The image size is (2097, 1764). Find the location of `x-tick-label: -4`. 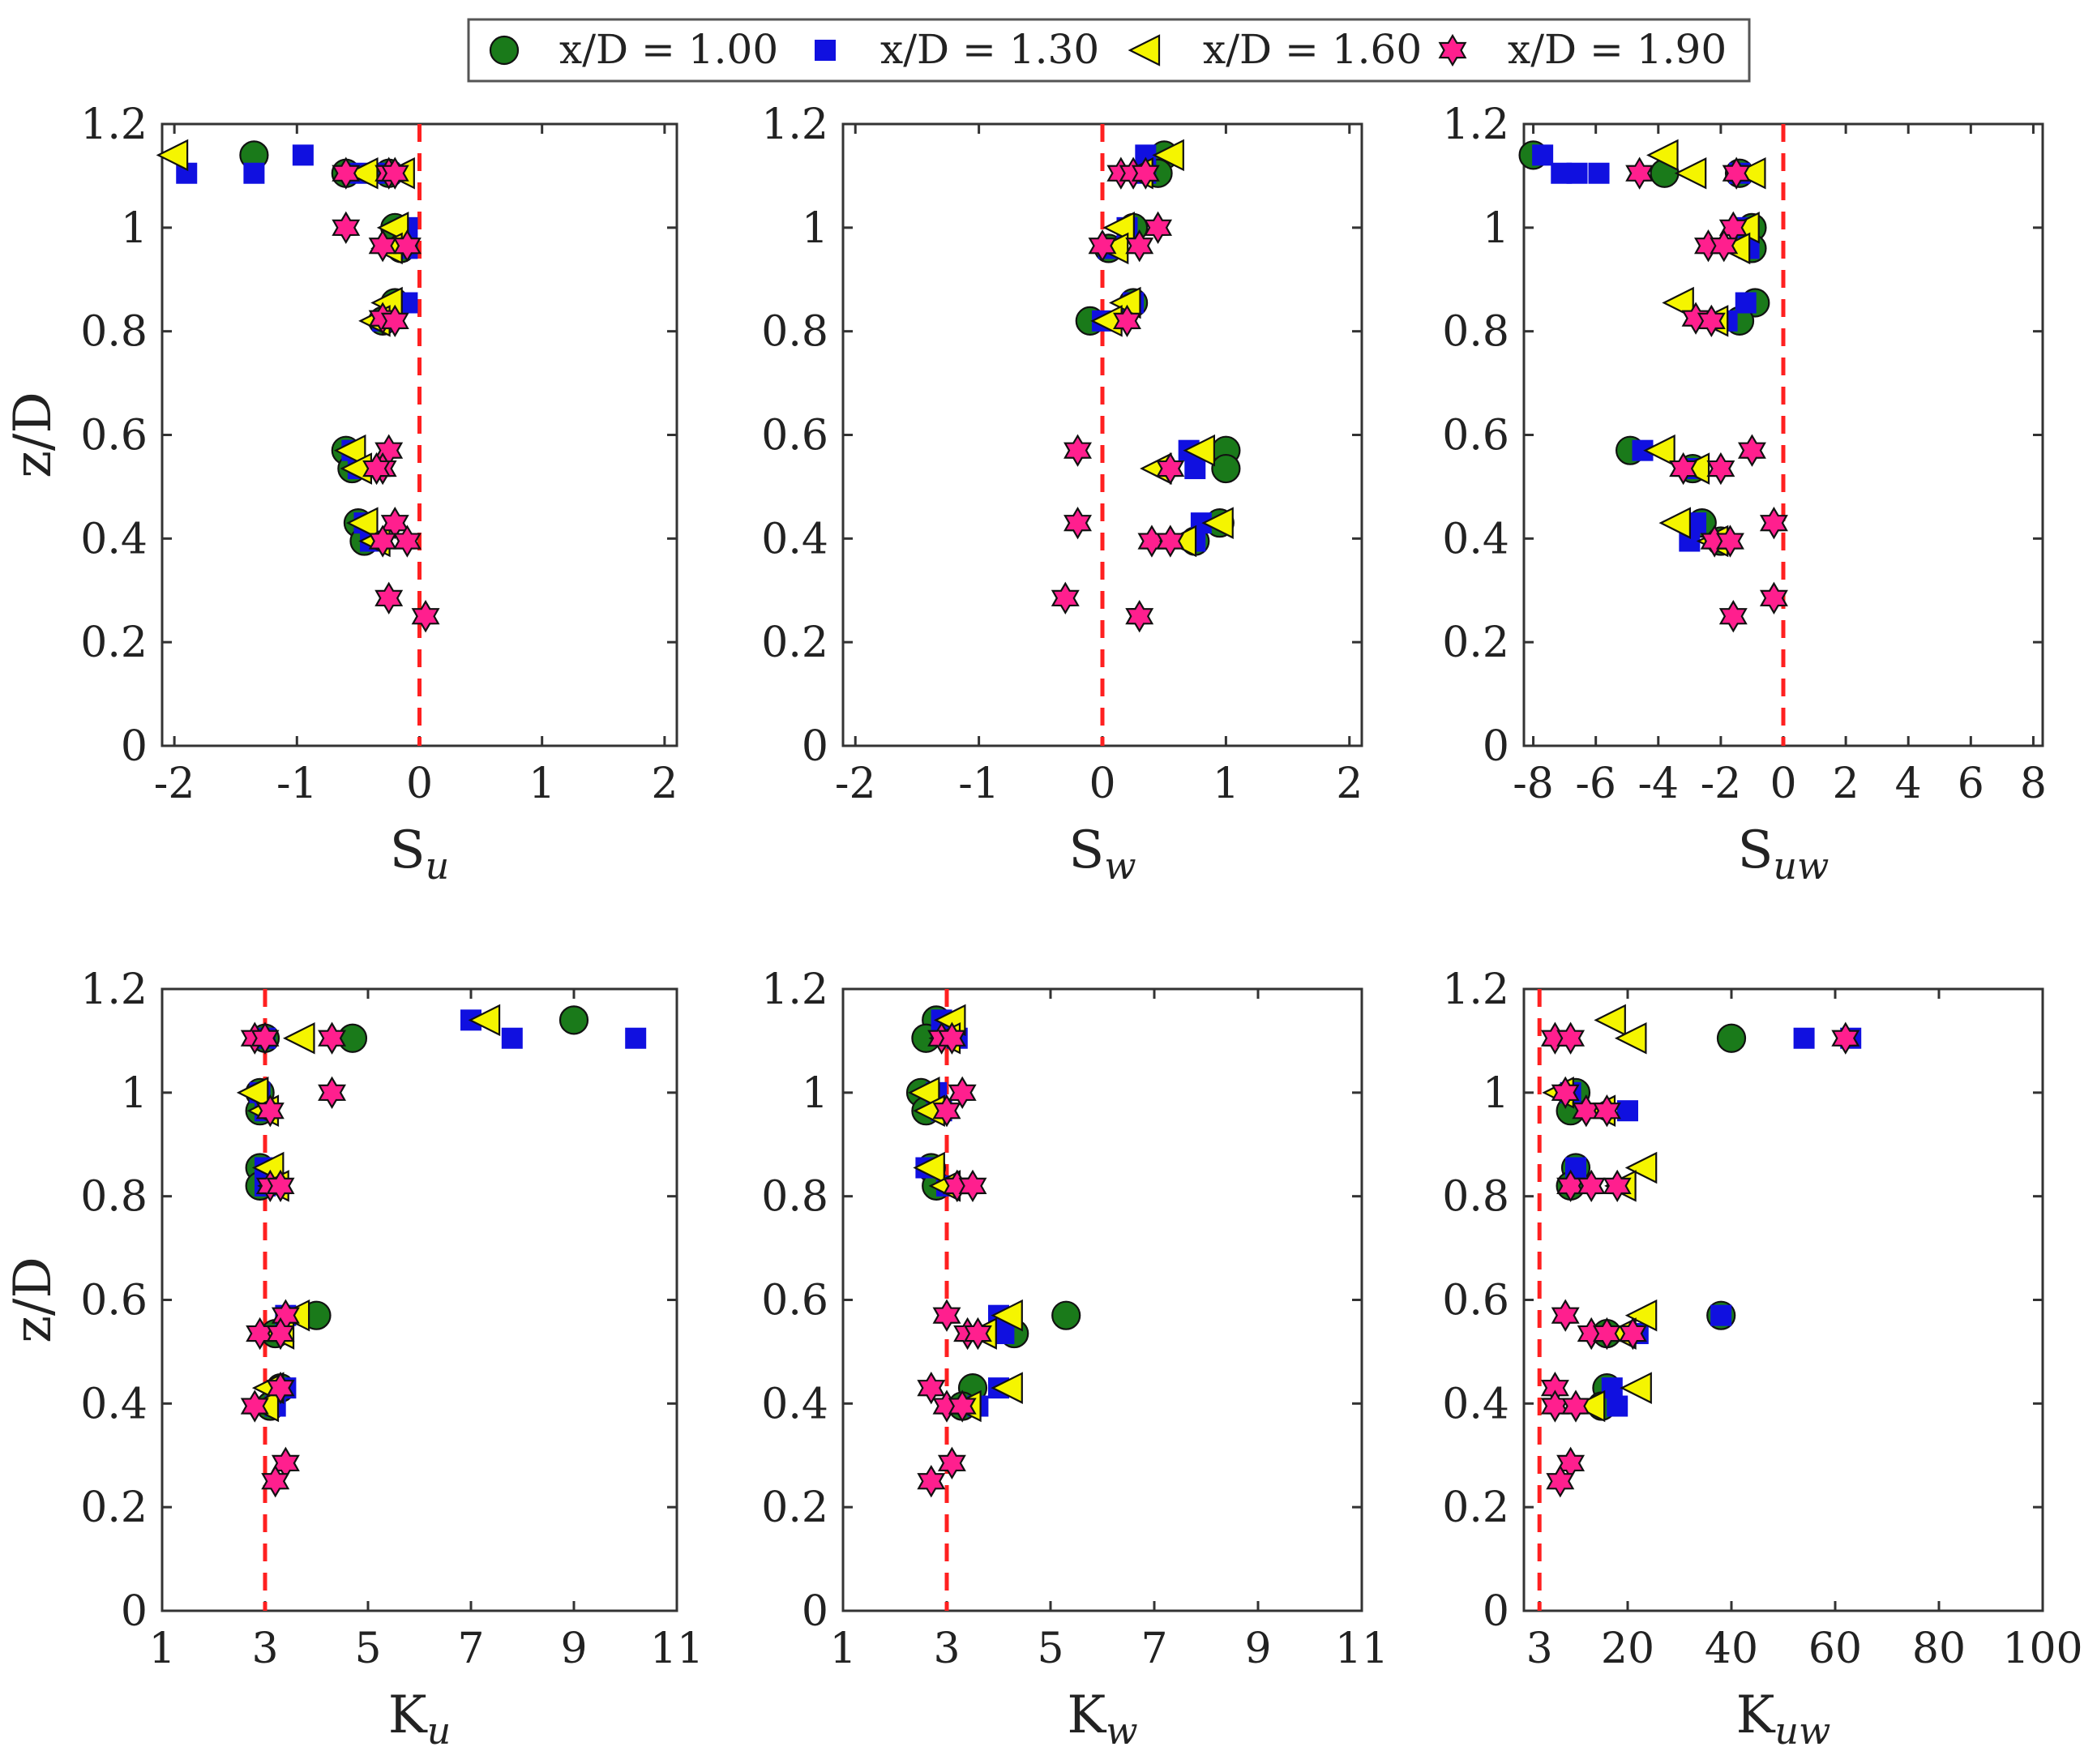

x-tick-label: -4 is located at coordinates (1658, 784).